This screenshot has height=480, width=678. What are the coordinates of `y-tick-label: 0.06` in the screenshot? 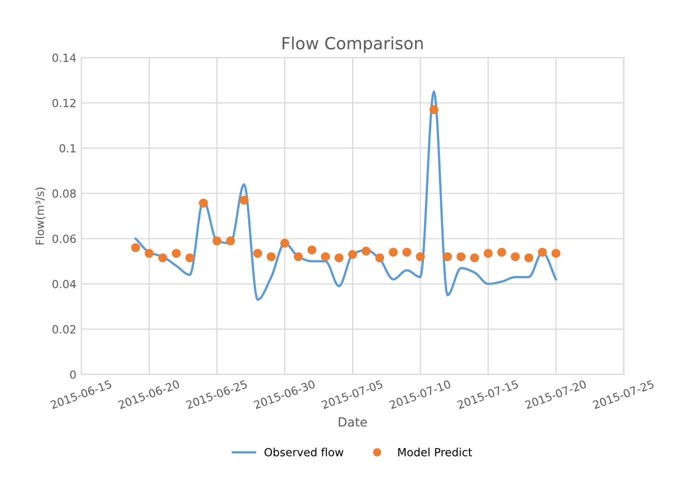 It's located at (64, 239).